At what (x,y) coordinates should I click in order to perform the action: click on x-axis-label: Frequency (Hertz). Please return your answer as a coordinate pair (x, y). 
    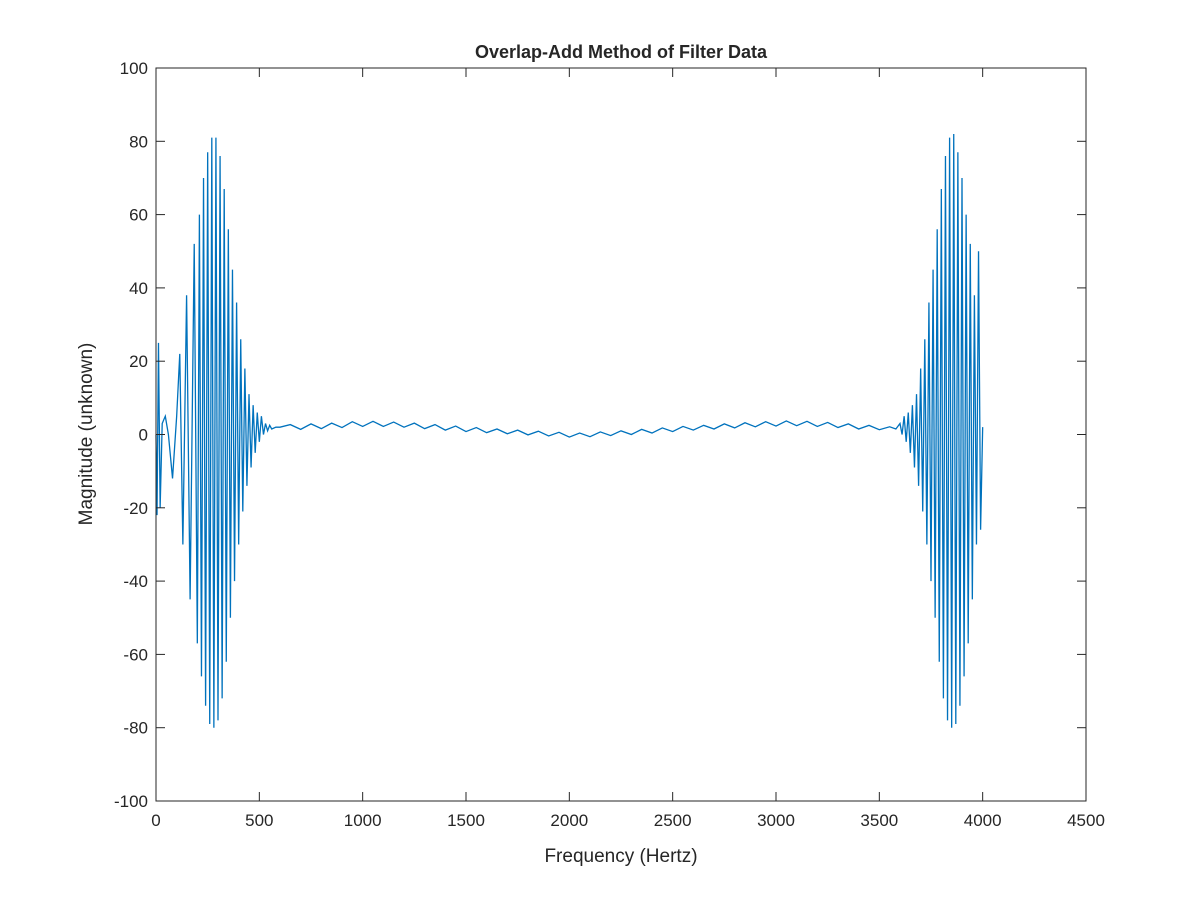
    Looking at the image, I should click on (620, 856).